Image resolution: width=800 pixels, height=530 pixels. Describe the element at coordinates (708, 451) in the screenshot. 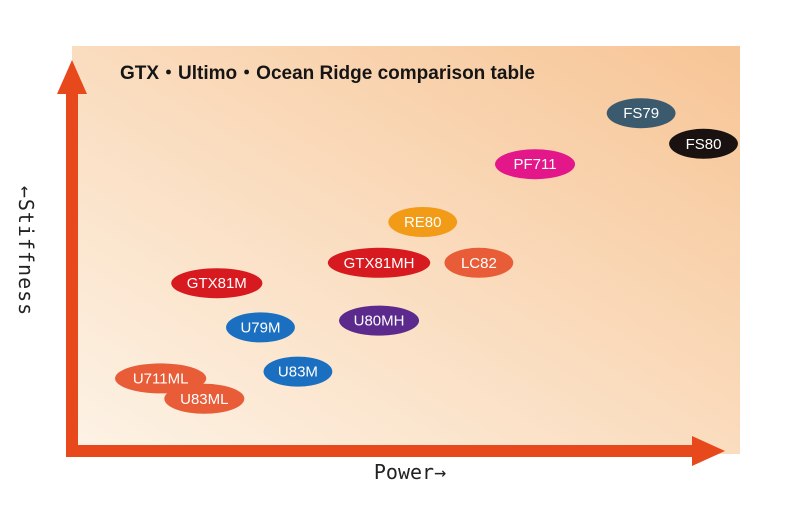

I see `x-axis-arrowhead` at that location.